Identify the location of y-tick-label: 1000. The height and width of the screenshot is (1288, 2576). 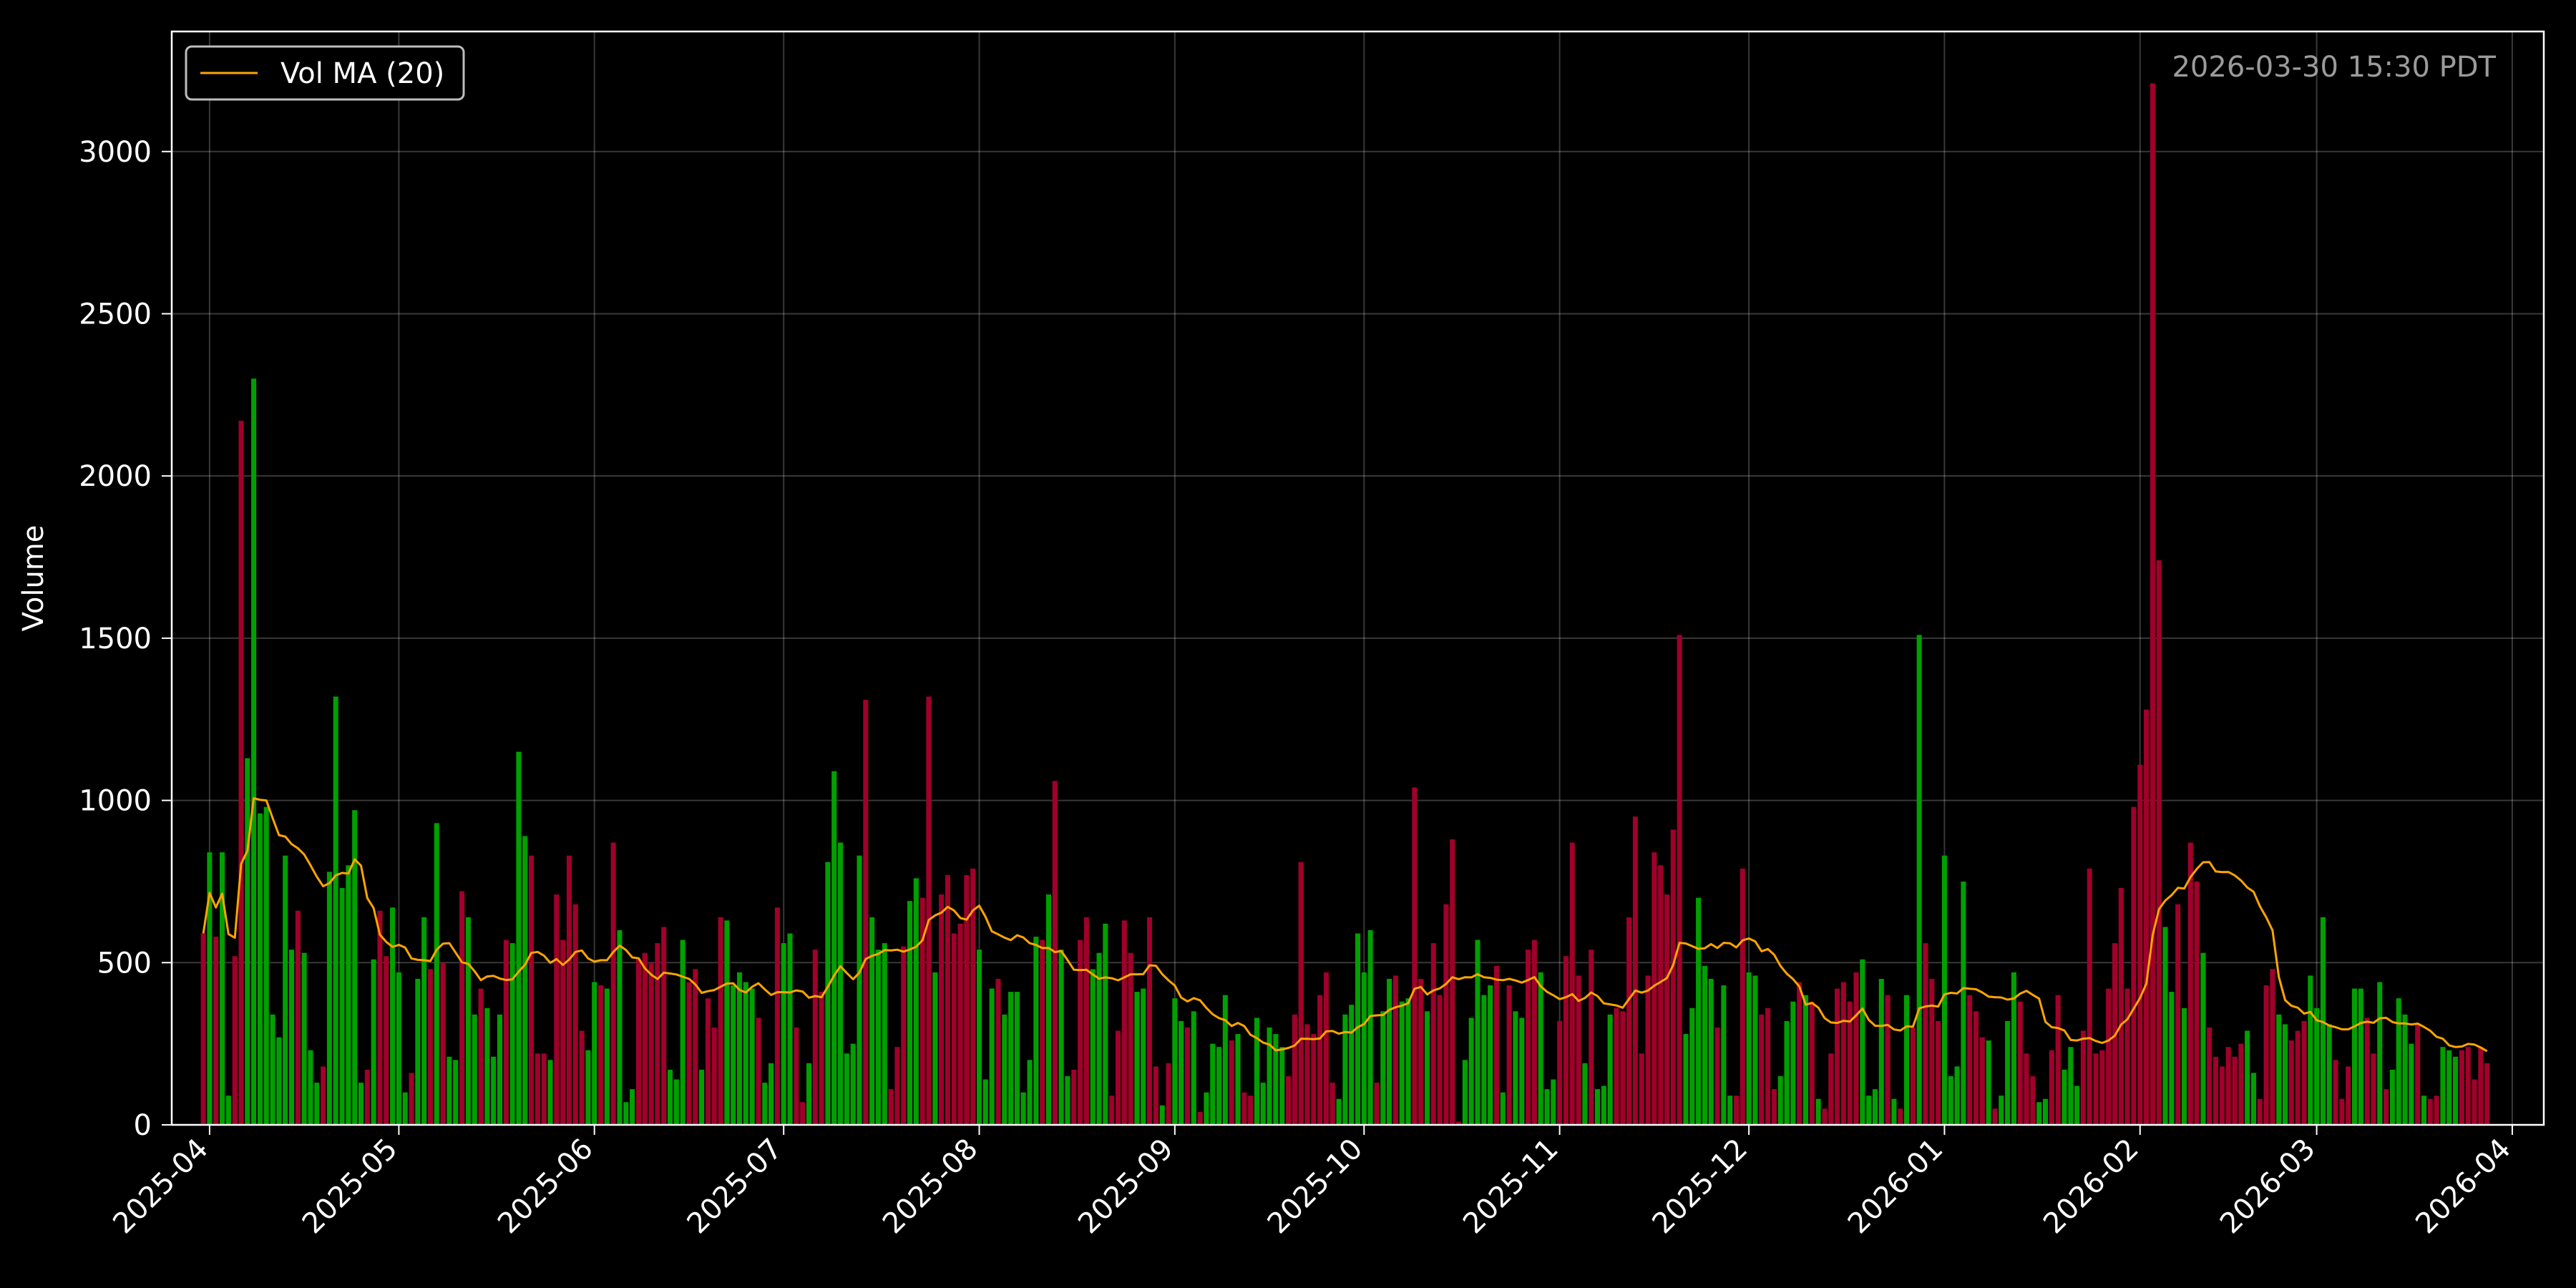
(115, 801).